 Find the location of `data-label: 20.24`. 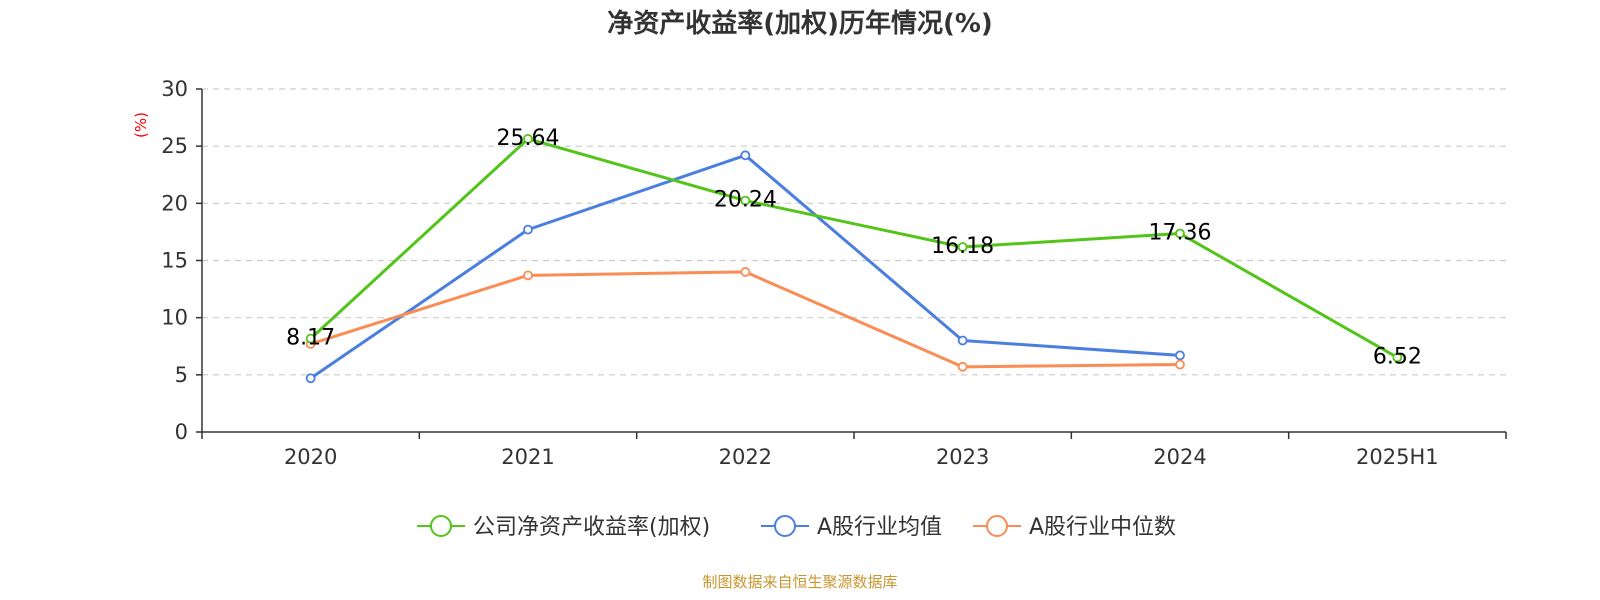

data-label: 20.24 is located at coordinates (745, 200).